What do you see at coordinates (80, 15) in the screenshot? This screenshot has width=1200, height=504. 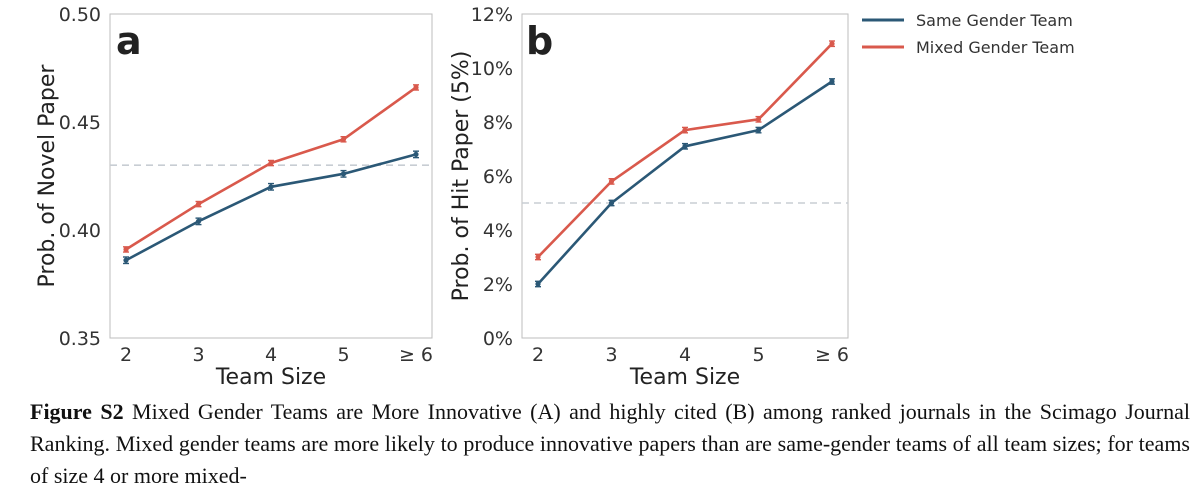 I see `y-tick-label: 0.50` at bounding box center [80, 15].